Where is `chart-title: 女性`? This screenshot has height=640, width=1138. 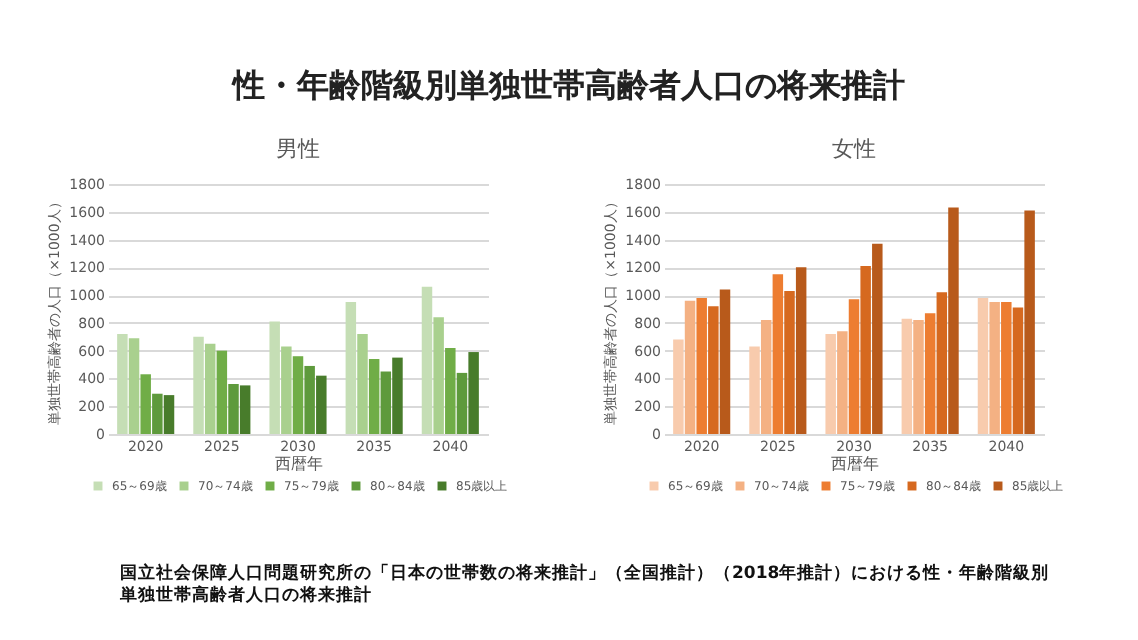 chart-title: 女性 is located at coordinates (854, 149).